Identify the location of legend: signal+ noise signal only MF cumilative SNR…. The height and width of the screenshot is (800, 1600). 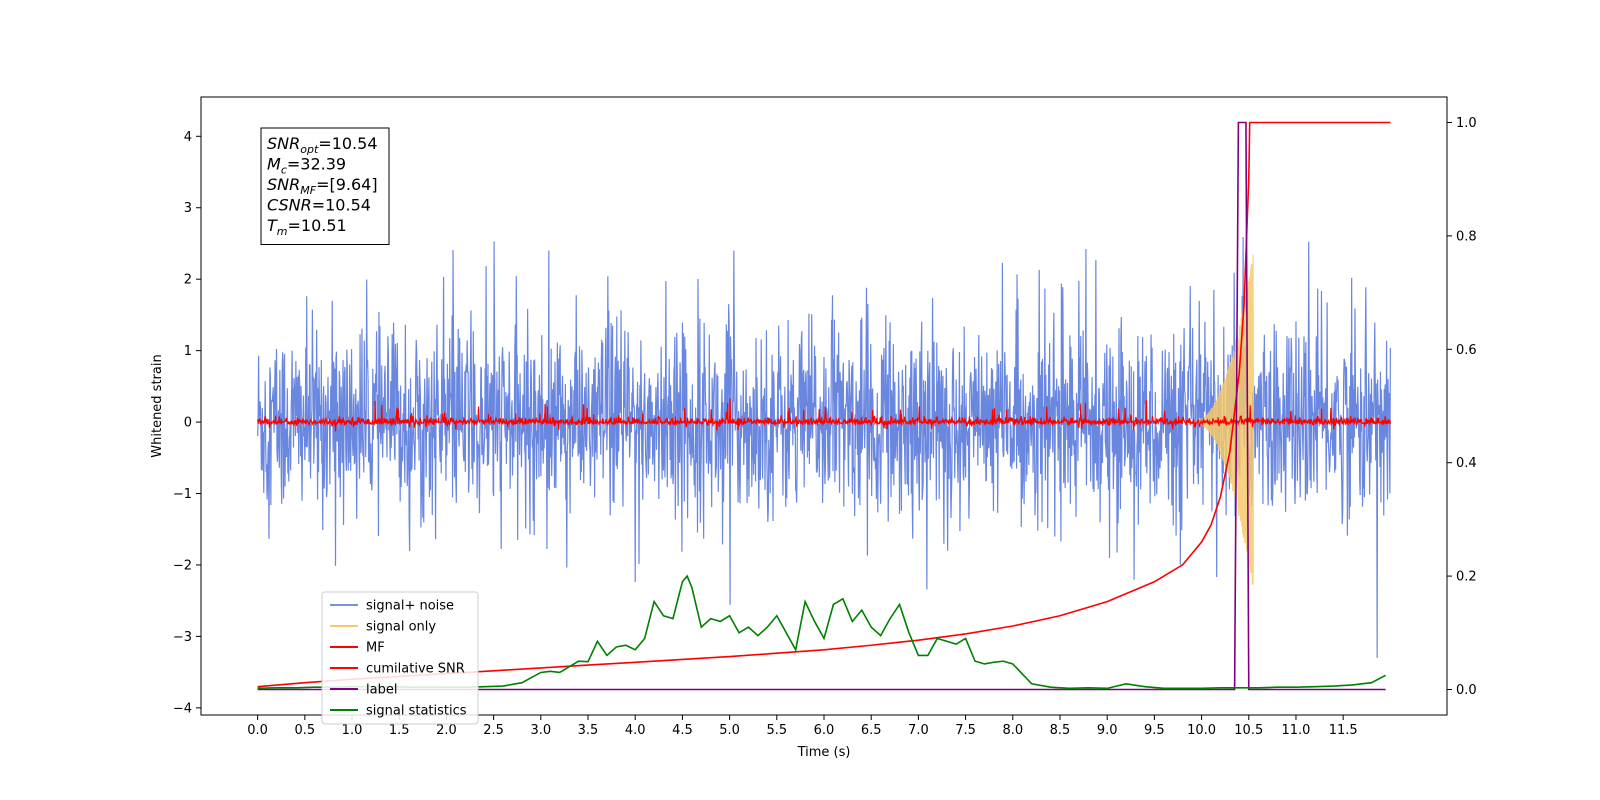
(400, 658).